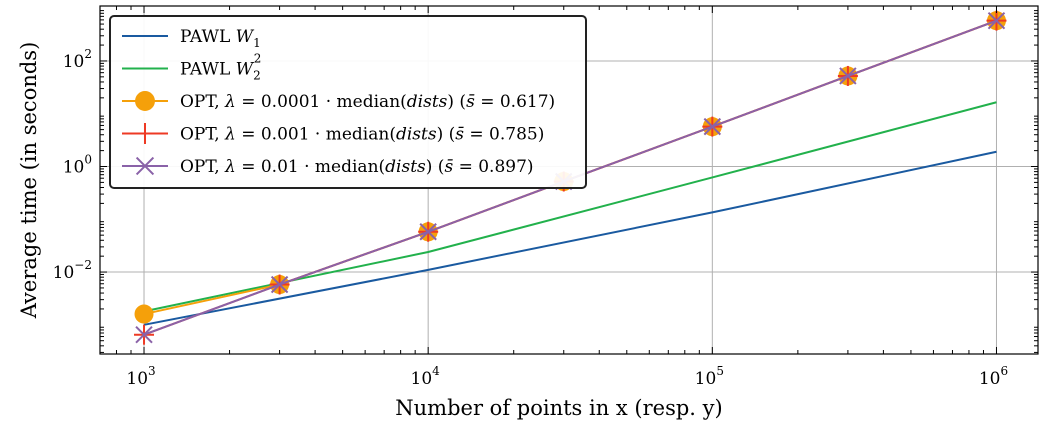 This screenshot has width=1042, height=424. I want to click on y-axis-title: Average time (in seconds), so click(29, 181).